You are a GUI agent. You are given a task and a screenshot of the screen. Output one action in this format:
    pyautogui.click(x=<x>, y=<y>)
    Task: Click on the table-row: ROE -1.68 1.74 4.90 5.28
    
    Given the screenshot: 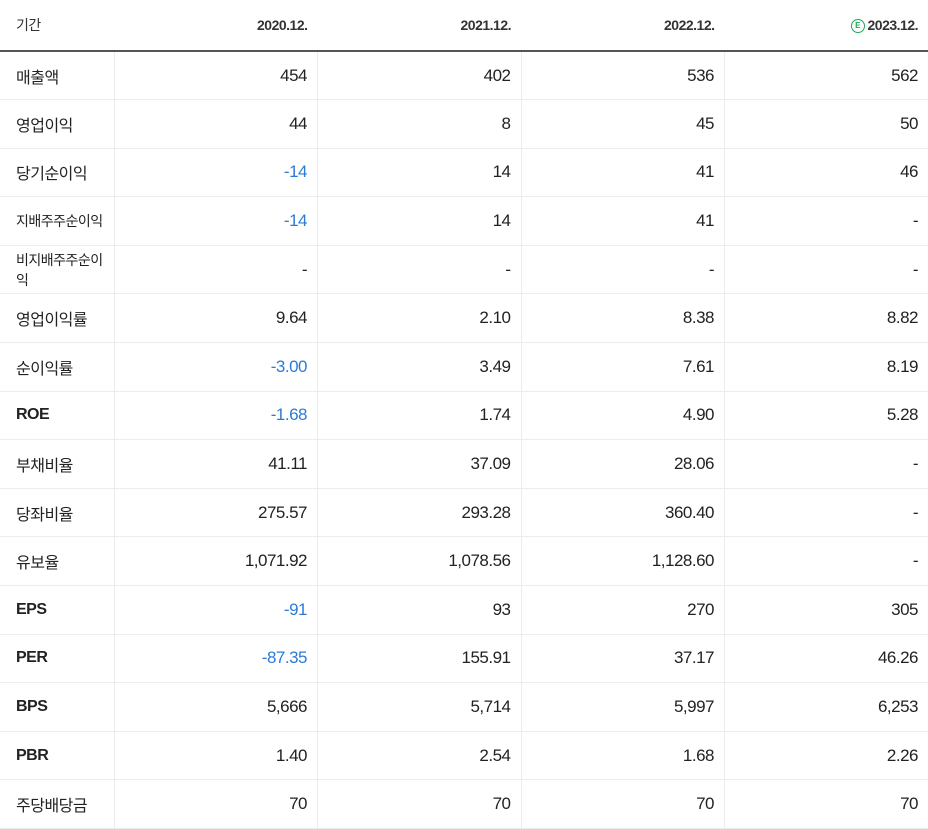 What is the action you would take?
    pyautogui.click(x=464, y=416)
    